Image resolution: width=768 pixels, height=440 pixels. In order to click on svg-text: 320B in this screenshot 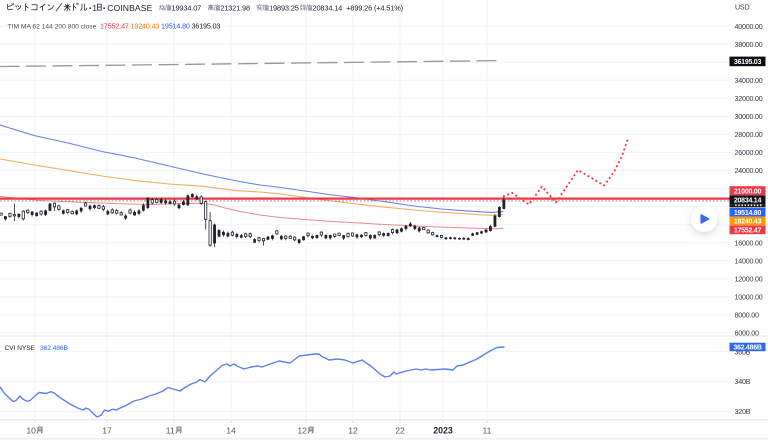, I will do `click(743, 412)`.